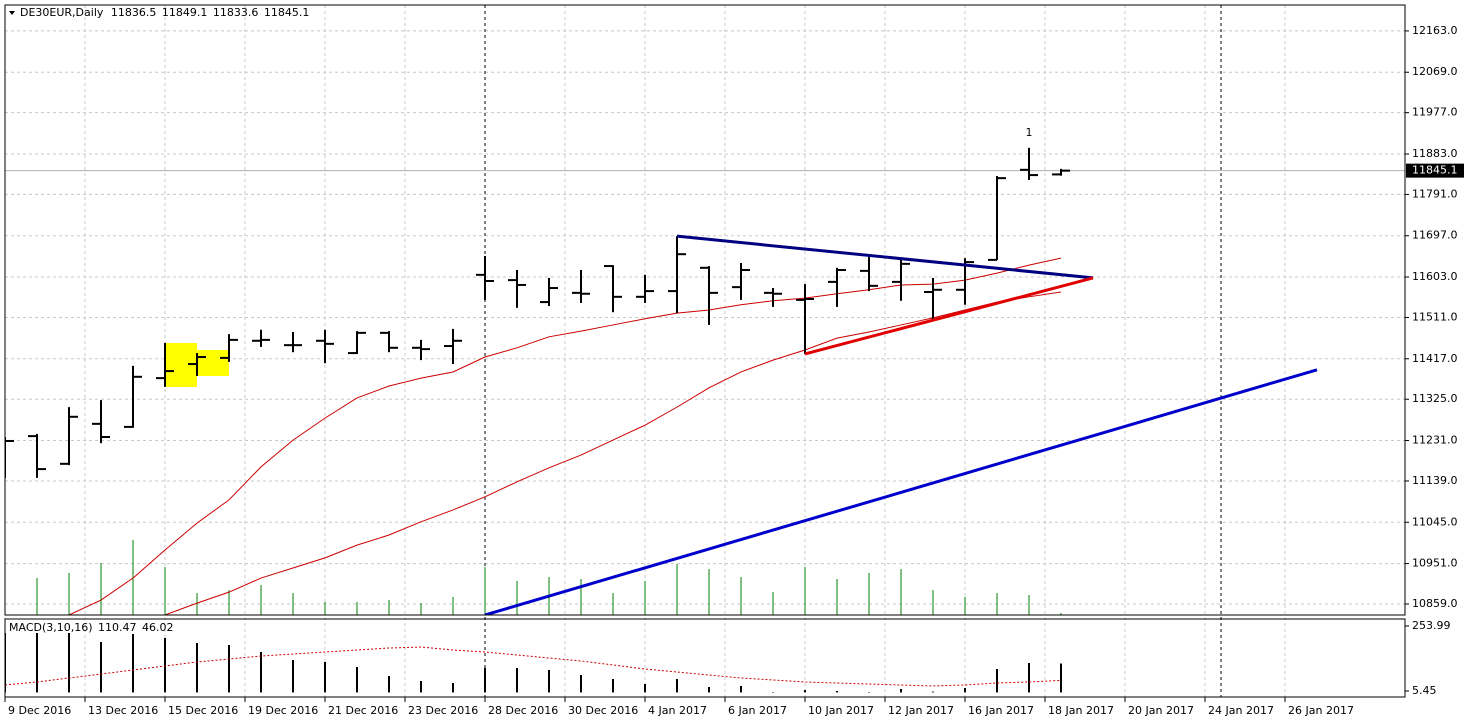  Describe the element at coordinates (443, 710) in the screenshot. I see `x-tick-label: 23 Dec 2016` at that location.